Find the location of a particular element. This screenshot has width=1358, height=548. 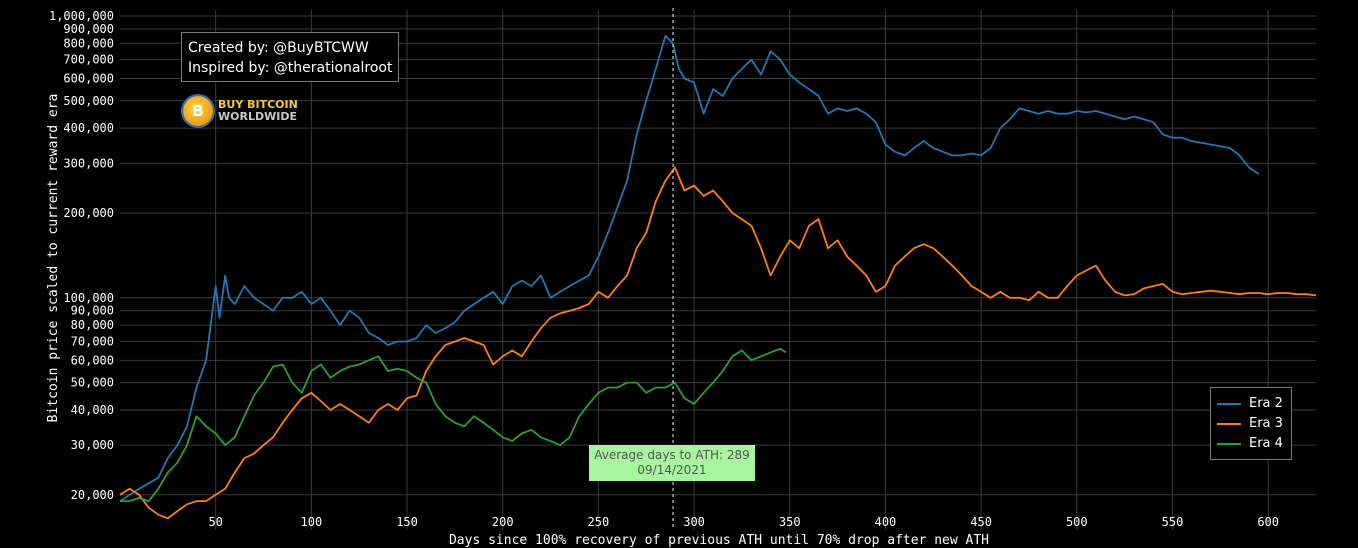

legend-item-era-3: Era 3 is located at coordinates (1250, 423).